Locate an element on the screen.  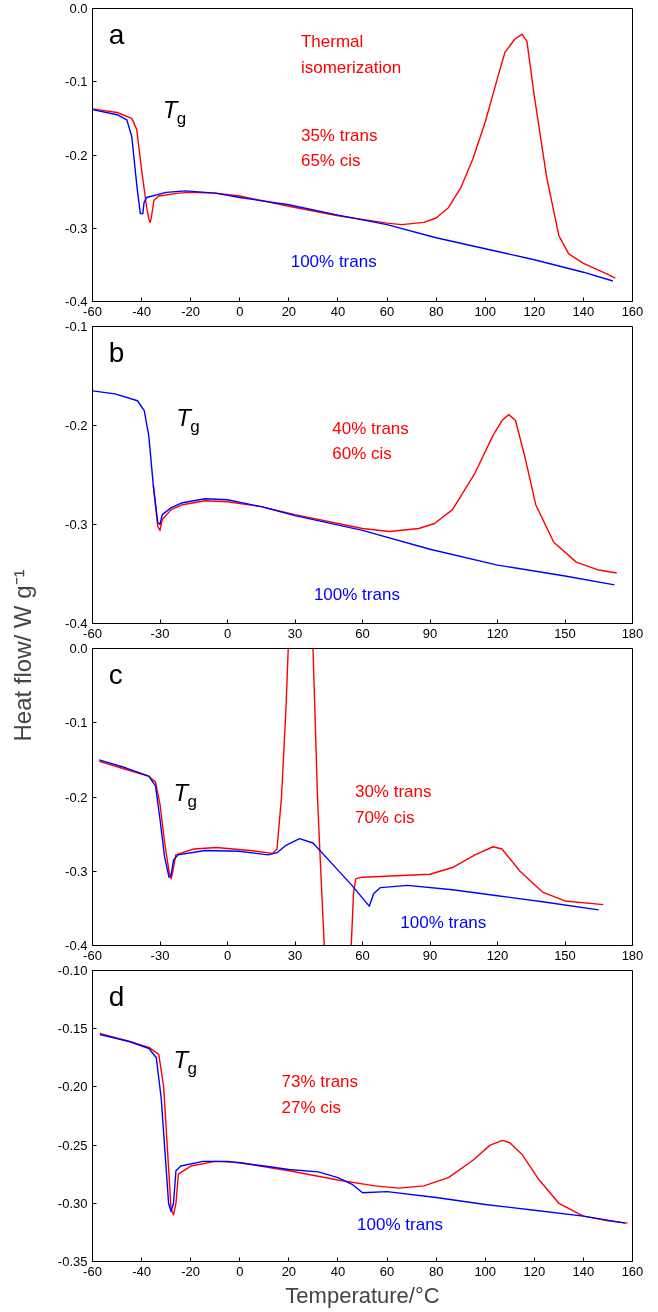
annotation: c is located at coordinates (115, 674).